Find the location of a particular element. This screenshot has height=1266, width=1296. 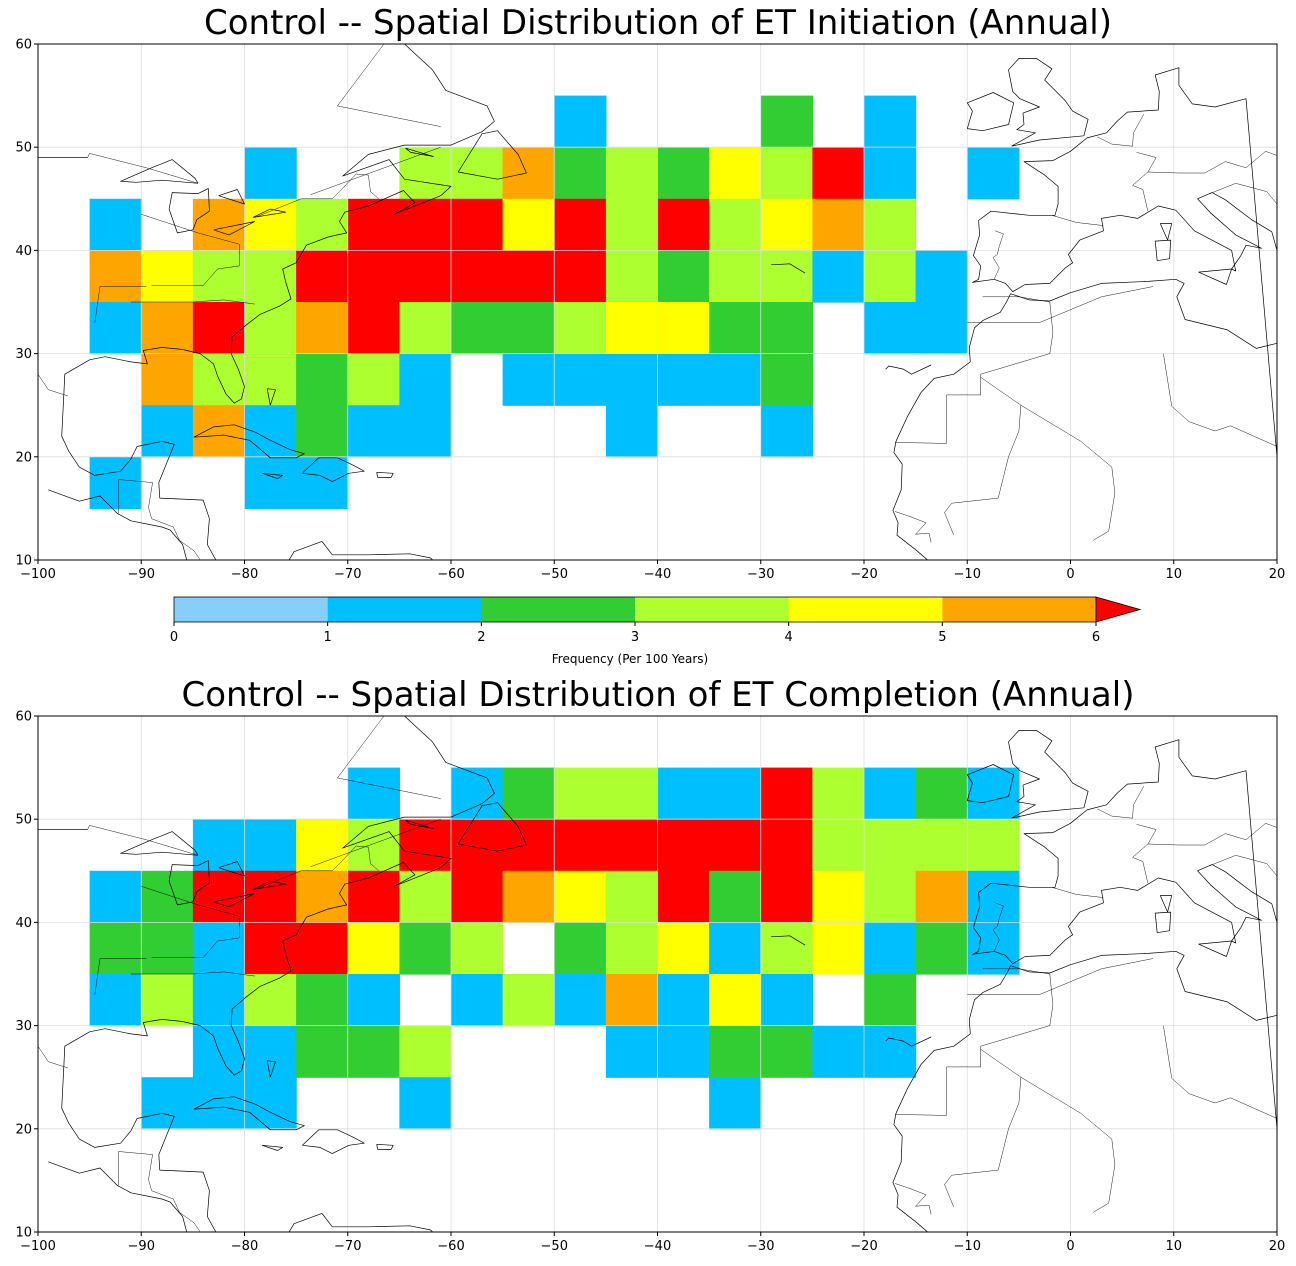

x-tick-label: −30 is located at coordinates (760, 1246).